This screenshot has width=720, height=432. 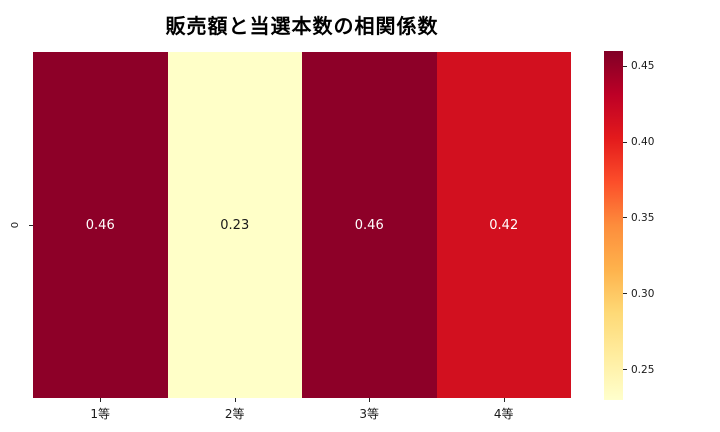 I want to click on x-axis-tick-label: 3等, so click(x=369, y=410).